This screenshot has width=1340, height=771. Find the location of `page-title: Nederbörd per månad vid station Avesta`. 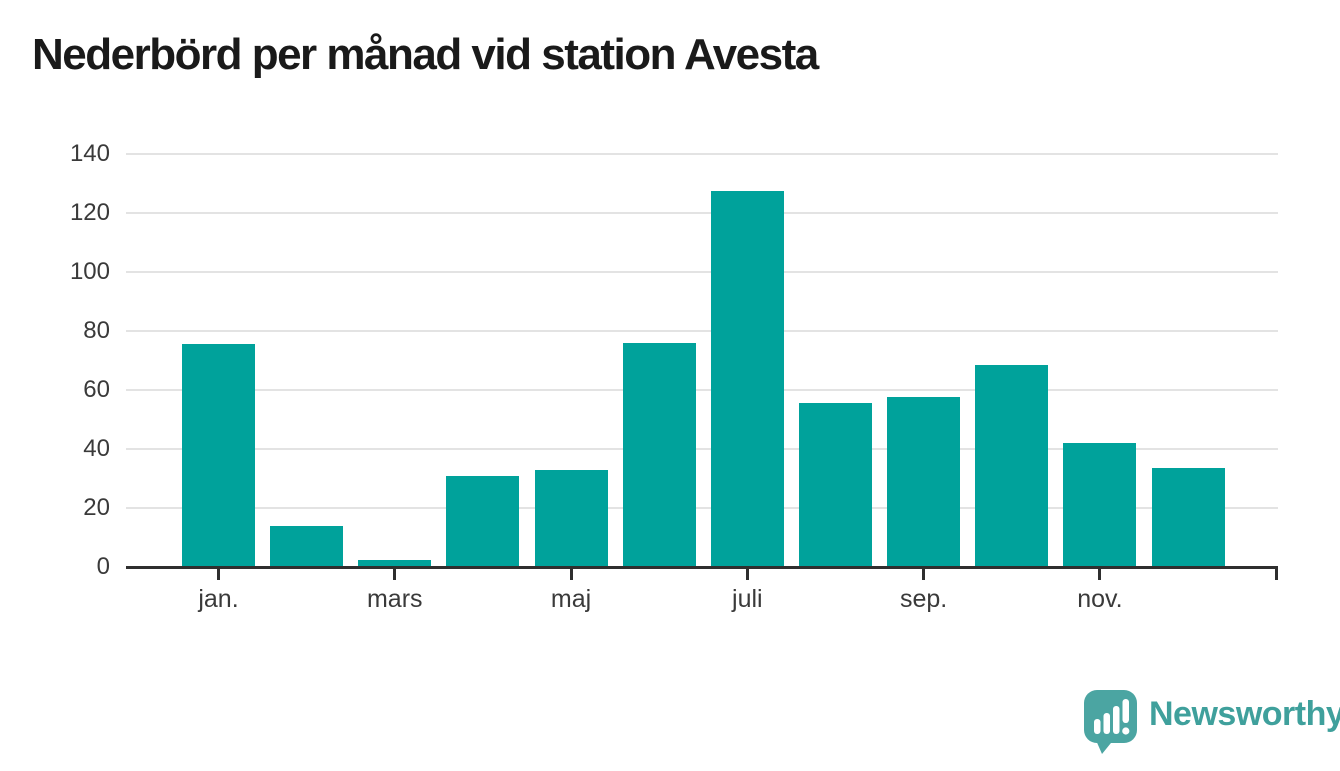

page-title: Nederbörd per månad vid station Avesta is located at coordinates (425, 54).